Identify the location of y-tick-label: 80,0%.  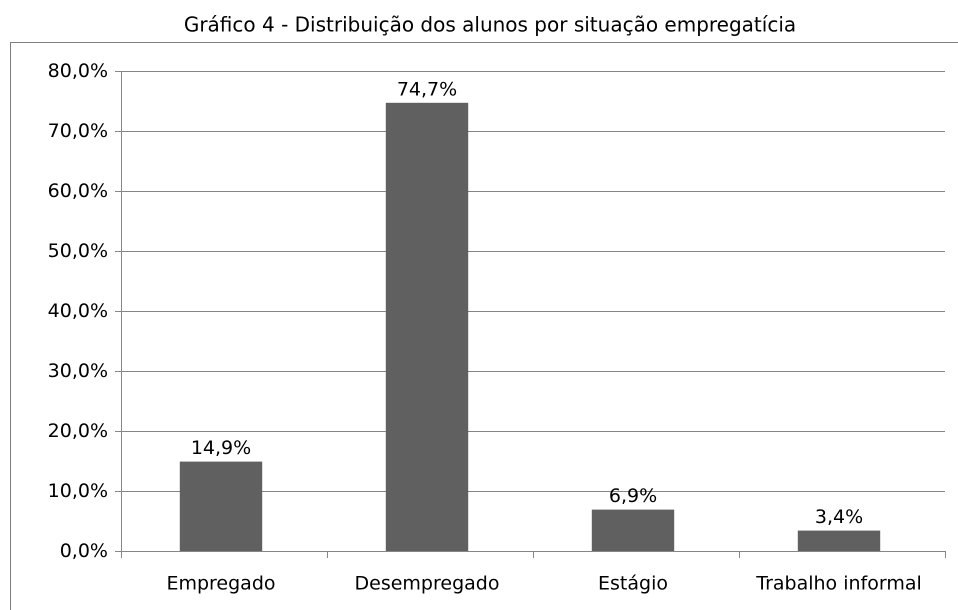
(78, 71).